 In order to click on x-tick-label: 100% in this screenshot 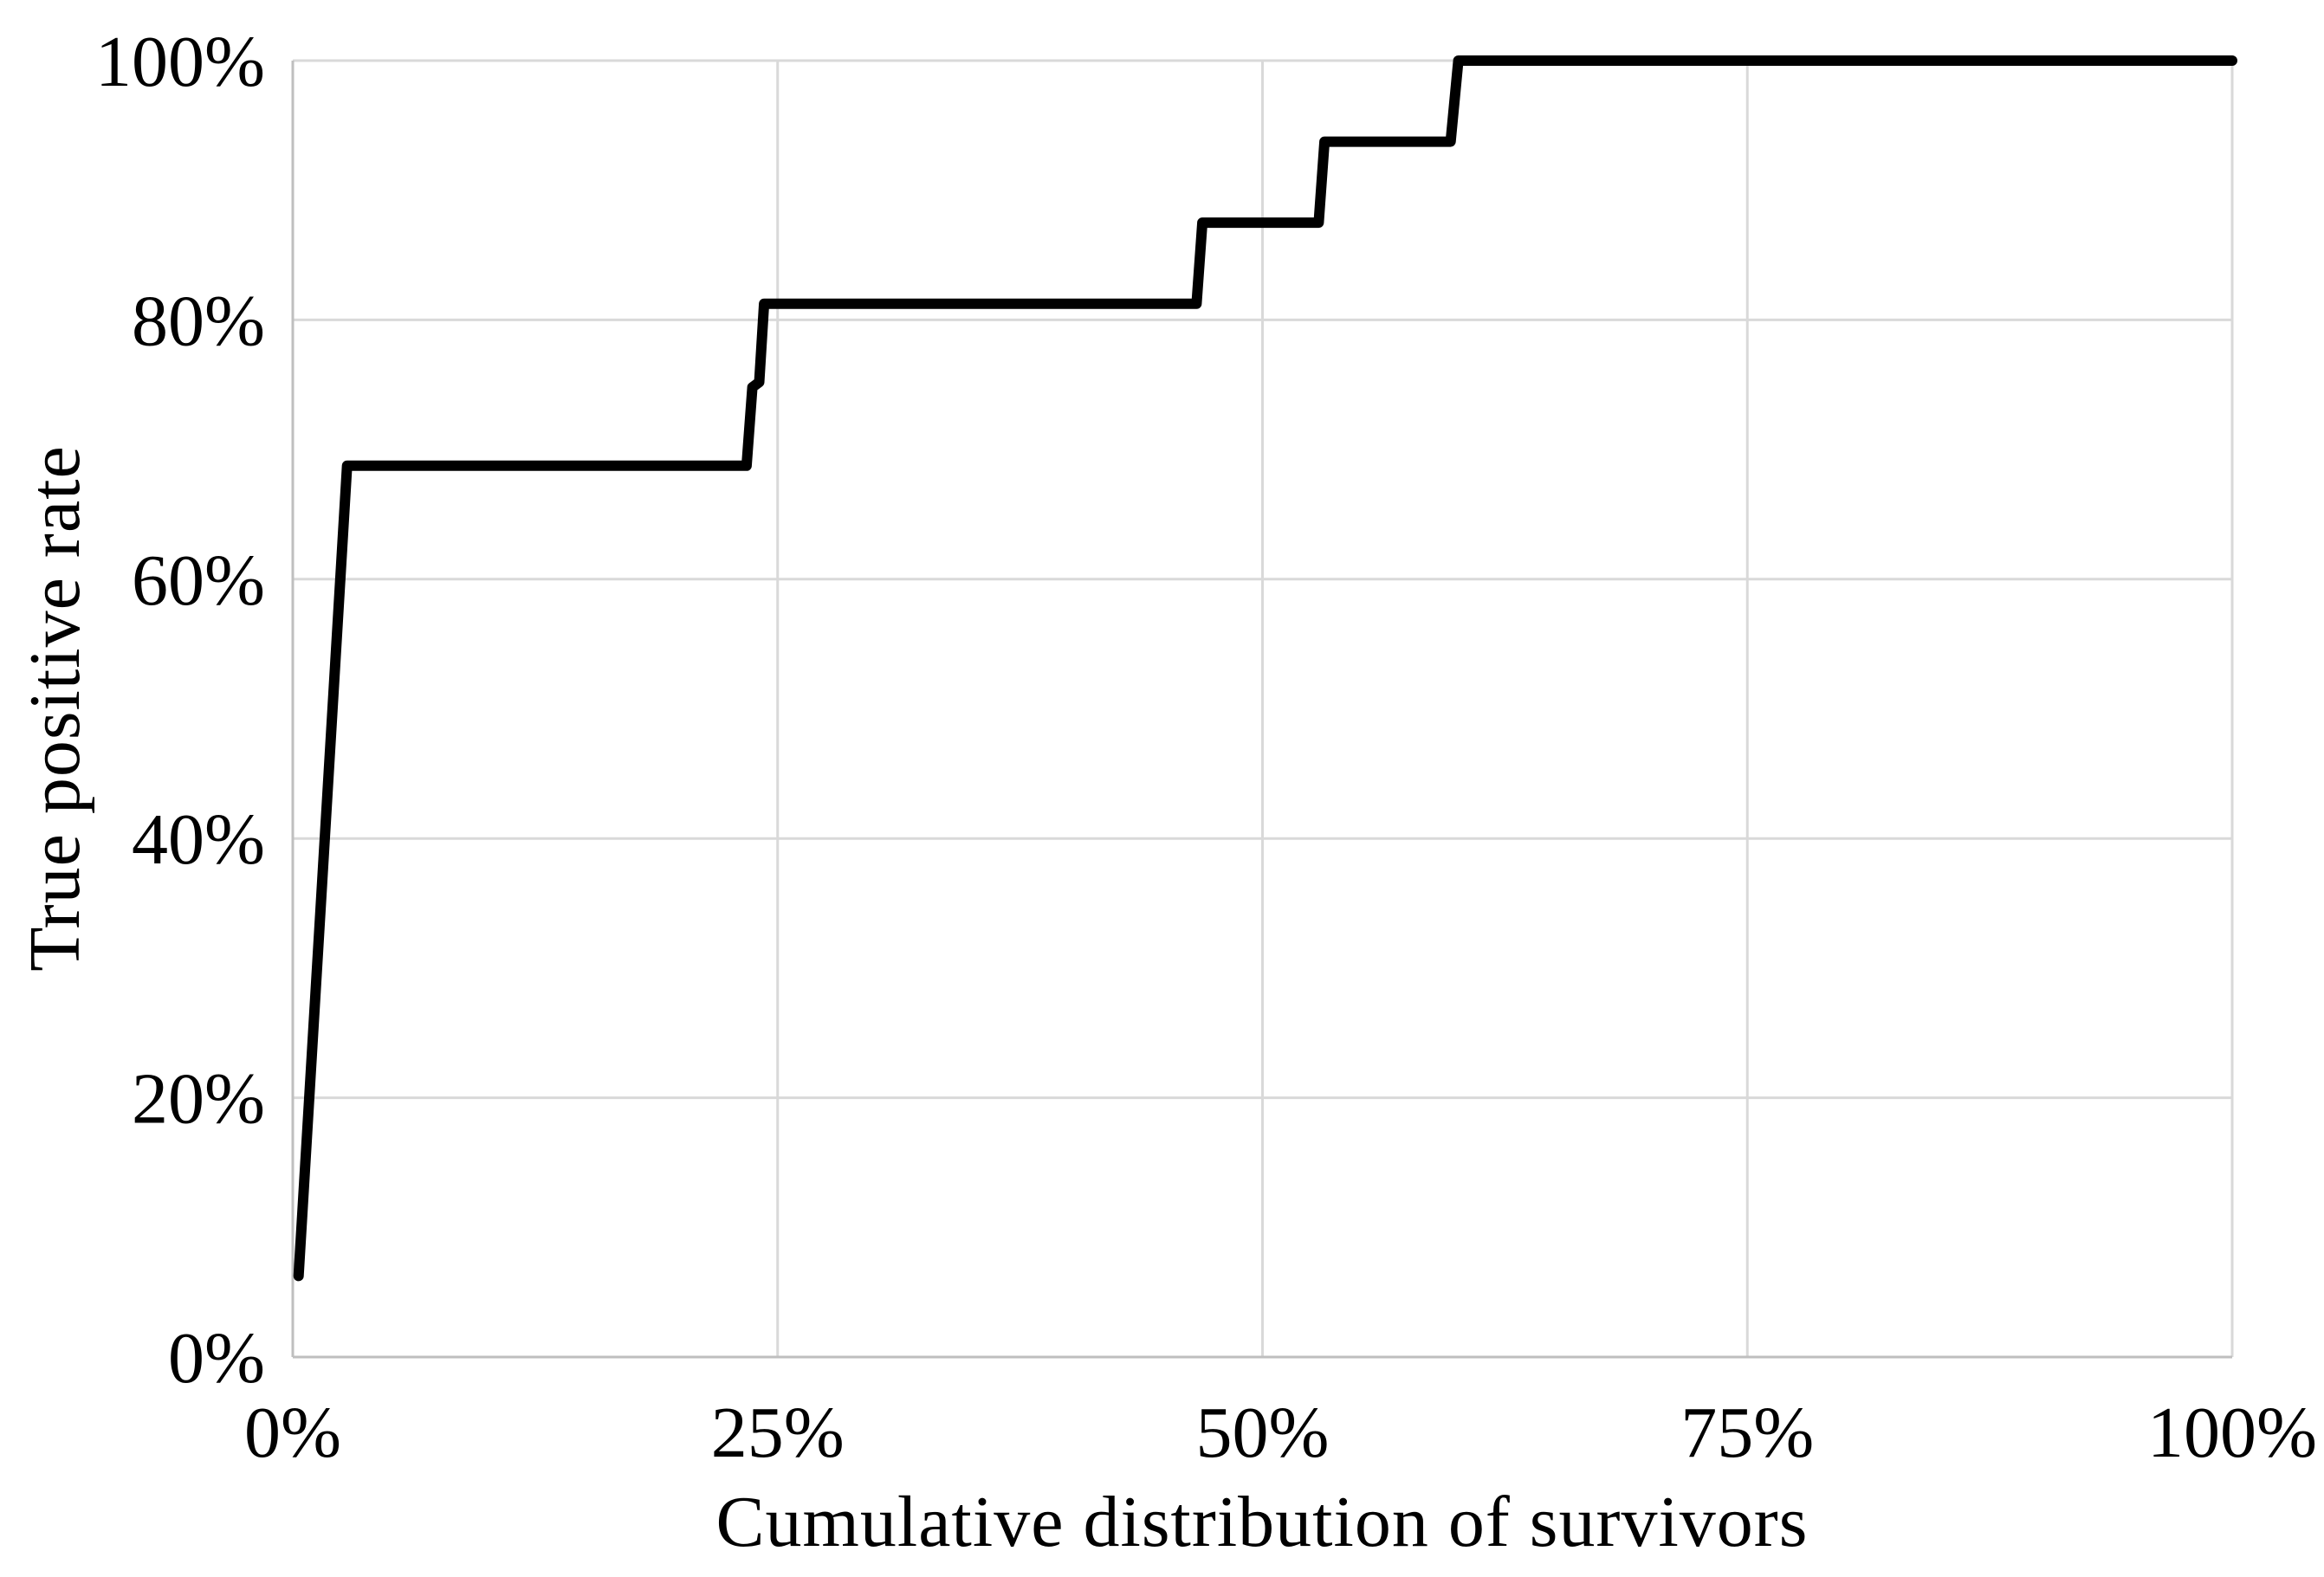, I will do `click(2232, 1433)`.